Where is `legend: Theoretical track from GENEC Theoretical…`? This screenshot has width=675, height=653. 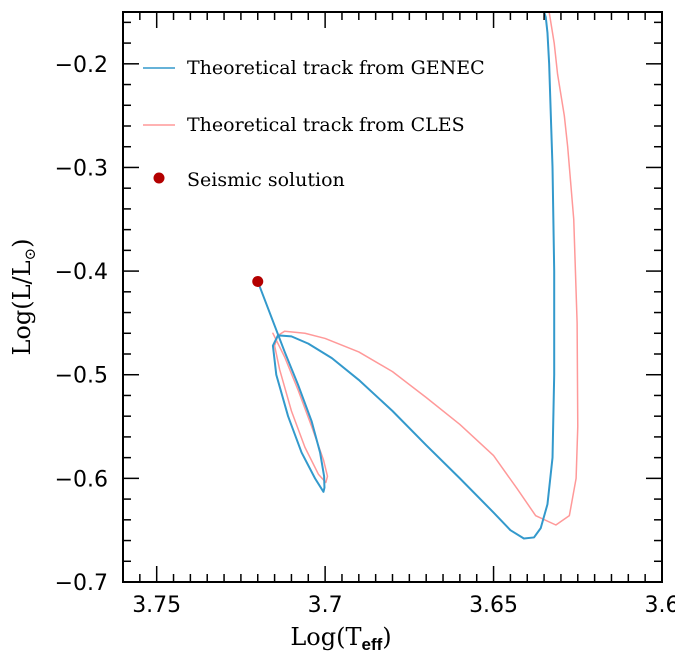
legend: Theoretical track from GENEC Theoretical… is located at coordinates (314, 124).